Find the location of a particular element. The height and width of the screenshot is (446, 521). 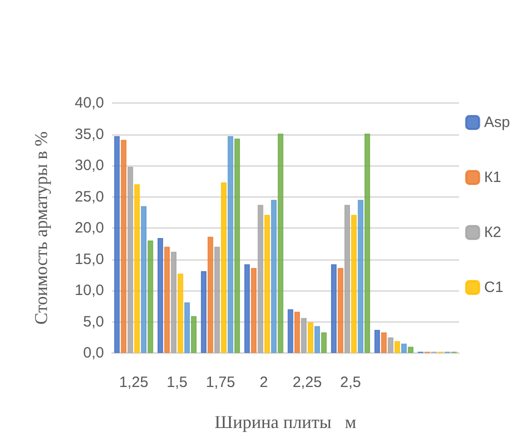

y-tick-label: 35,0 is located at coordinates (89, 134).